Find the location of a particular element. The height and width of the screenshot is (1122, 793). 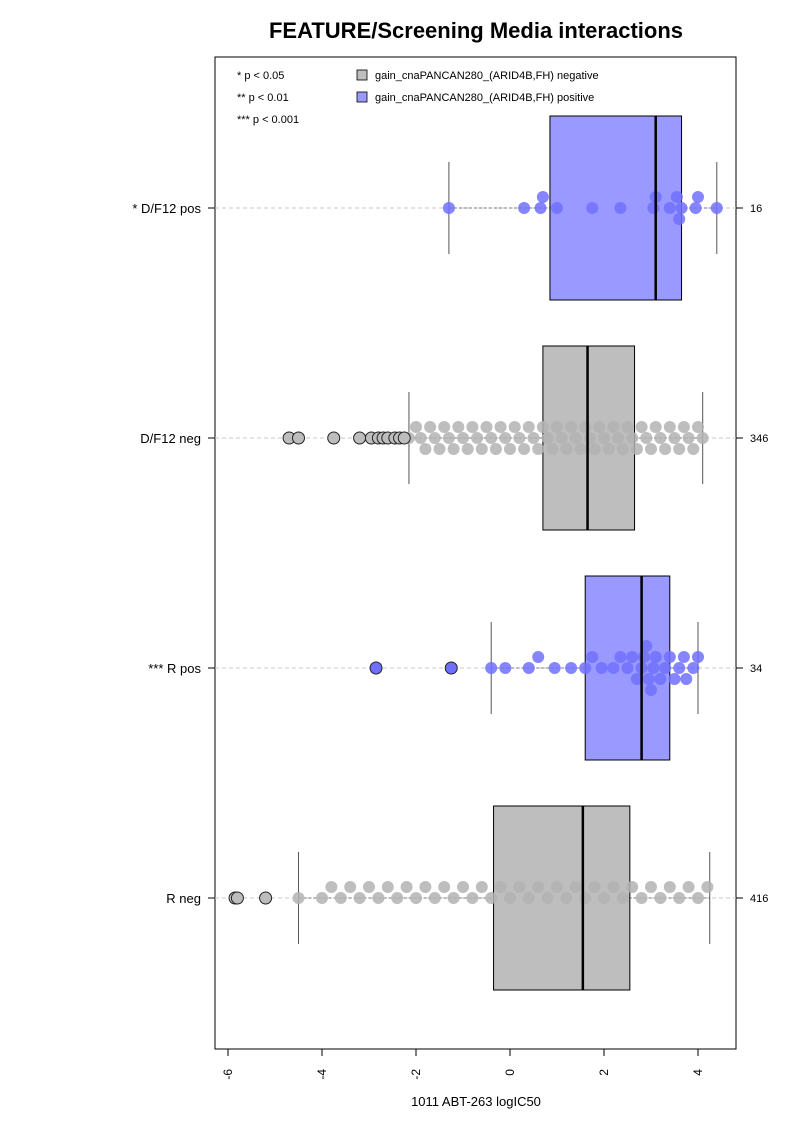

legend-label: gain_cnaPANCAN280_(ARID4B,FH) positive is located at coordinates (484, 98).